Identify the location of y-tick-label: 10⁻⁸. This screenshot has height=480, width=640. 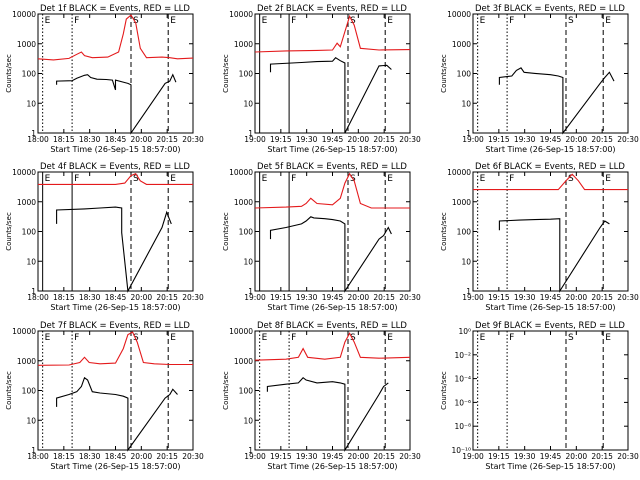
(462, 426).